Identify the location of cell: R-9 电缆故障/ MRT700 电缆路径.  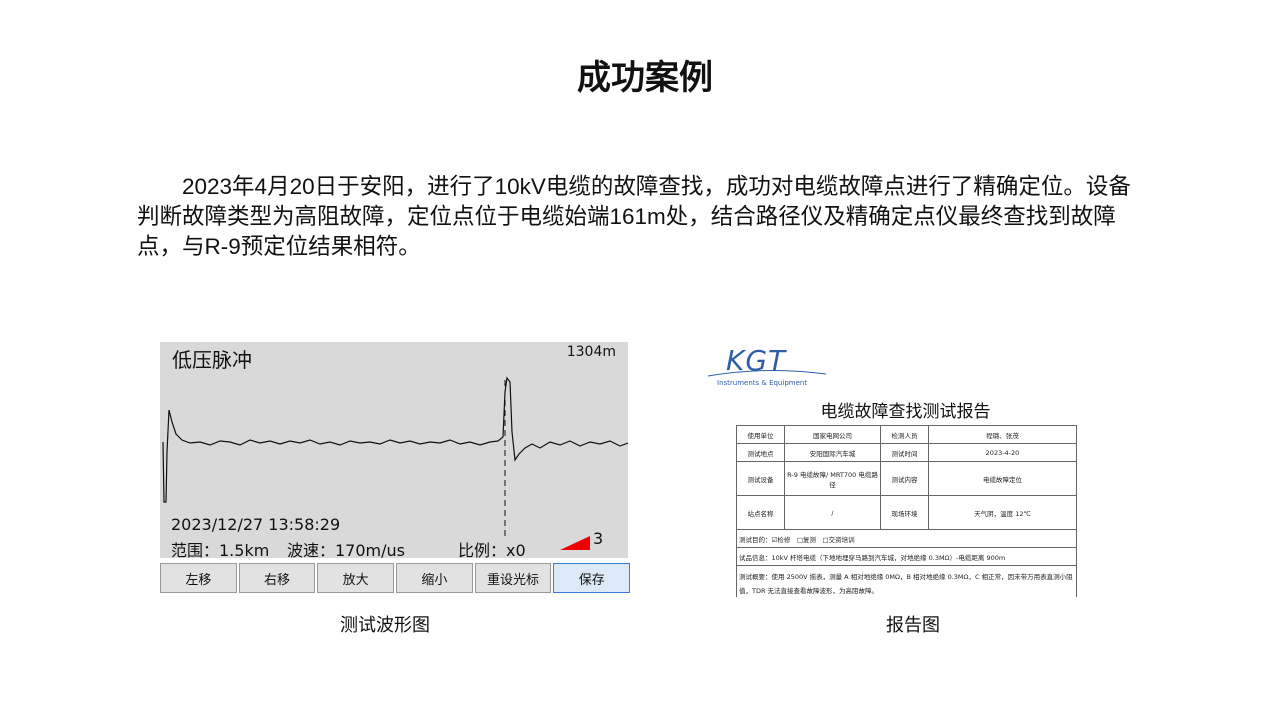
(832, 478).